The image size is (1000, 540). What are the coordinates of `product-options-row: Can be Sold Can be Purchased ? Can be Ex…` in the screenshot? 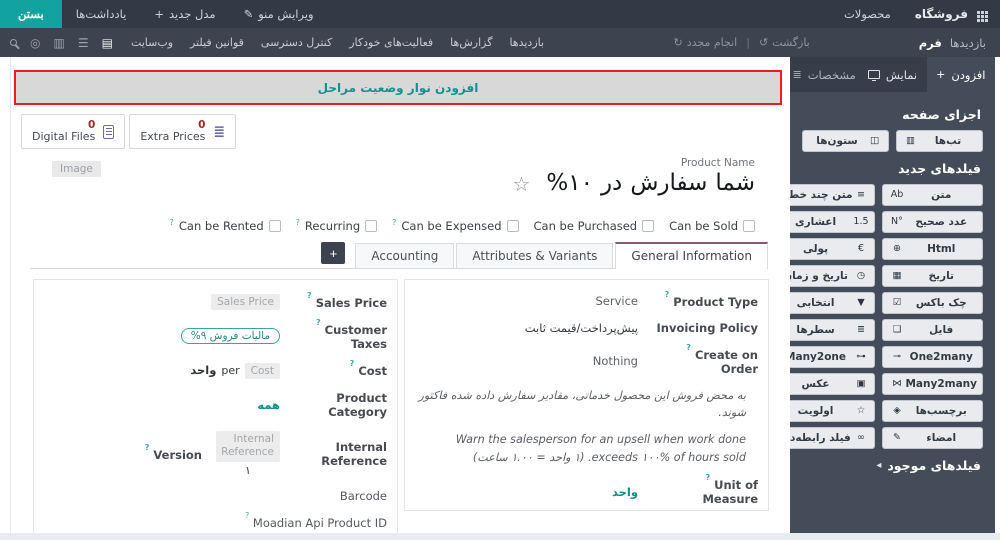 It's located at (377, 225).